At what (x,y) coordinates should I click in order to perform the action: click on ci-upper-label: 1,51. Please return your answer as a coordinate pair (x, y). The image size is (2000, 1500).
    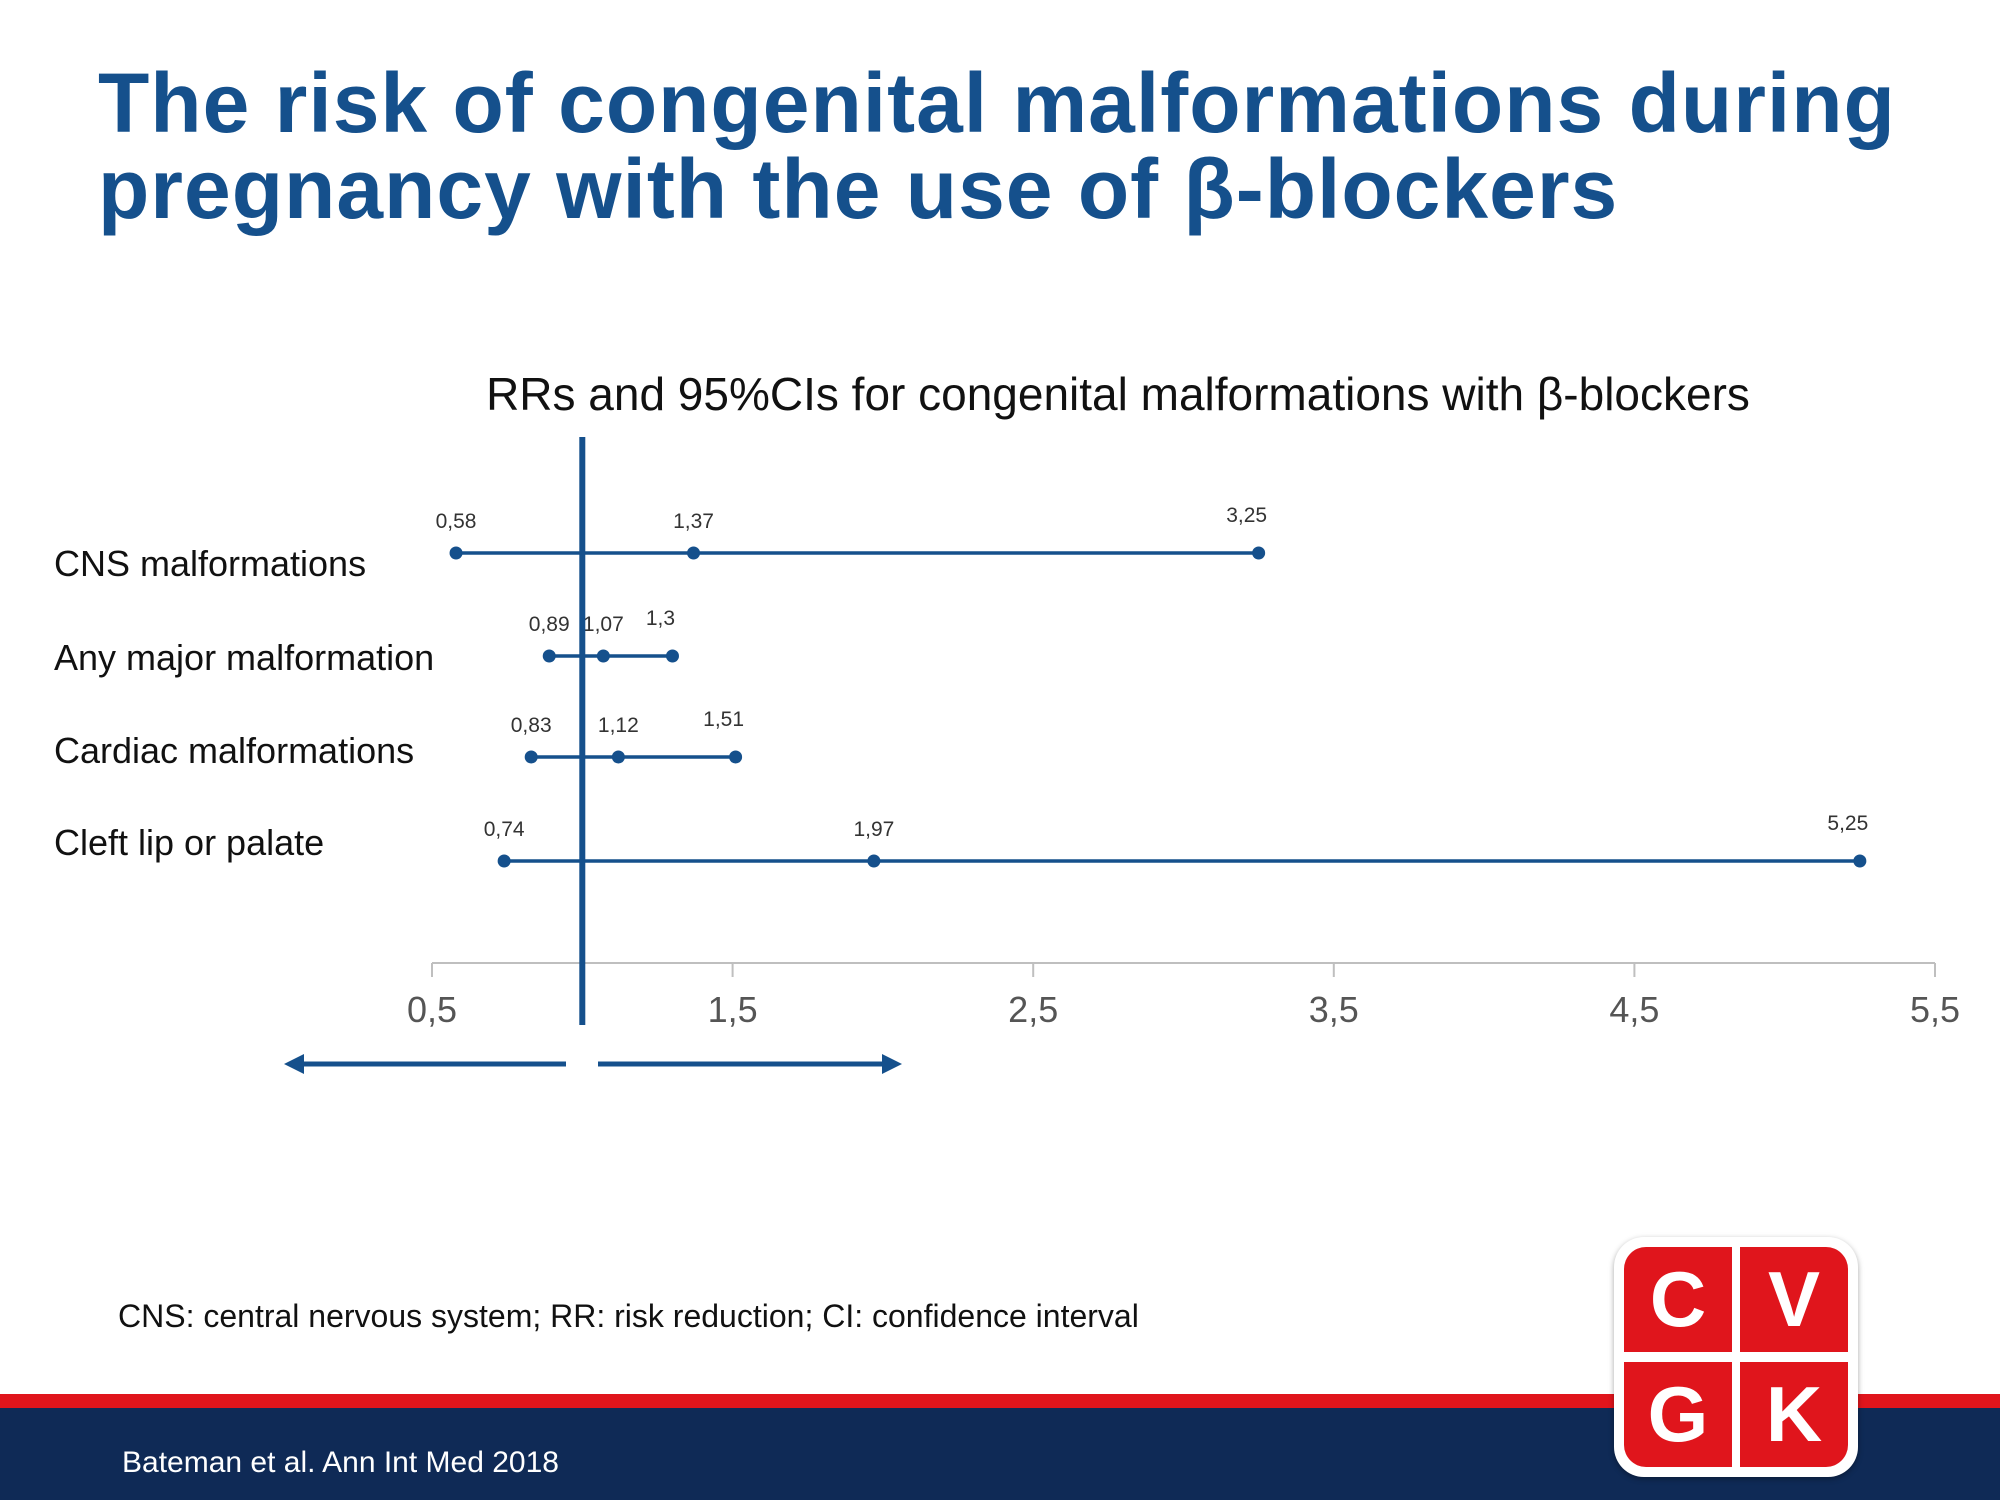
    Looking at the image, I should click on (723, 719).